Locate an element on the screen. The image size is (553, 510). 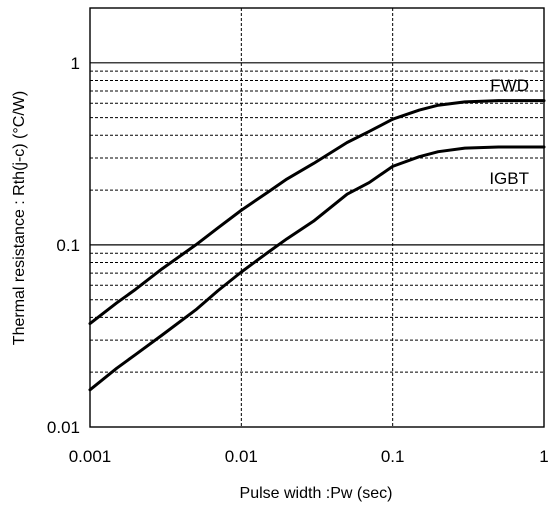
y-tick-labels: 0.01 0.1 1 is located at coordinates (63, 245).